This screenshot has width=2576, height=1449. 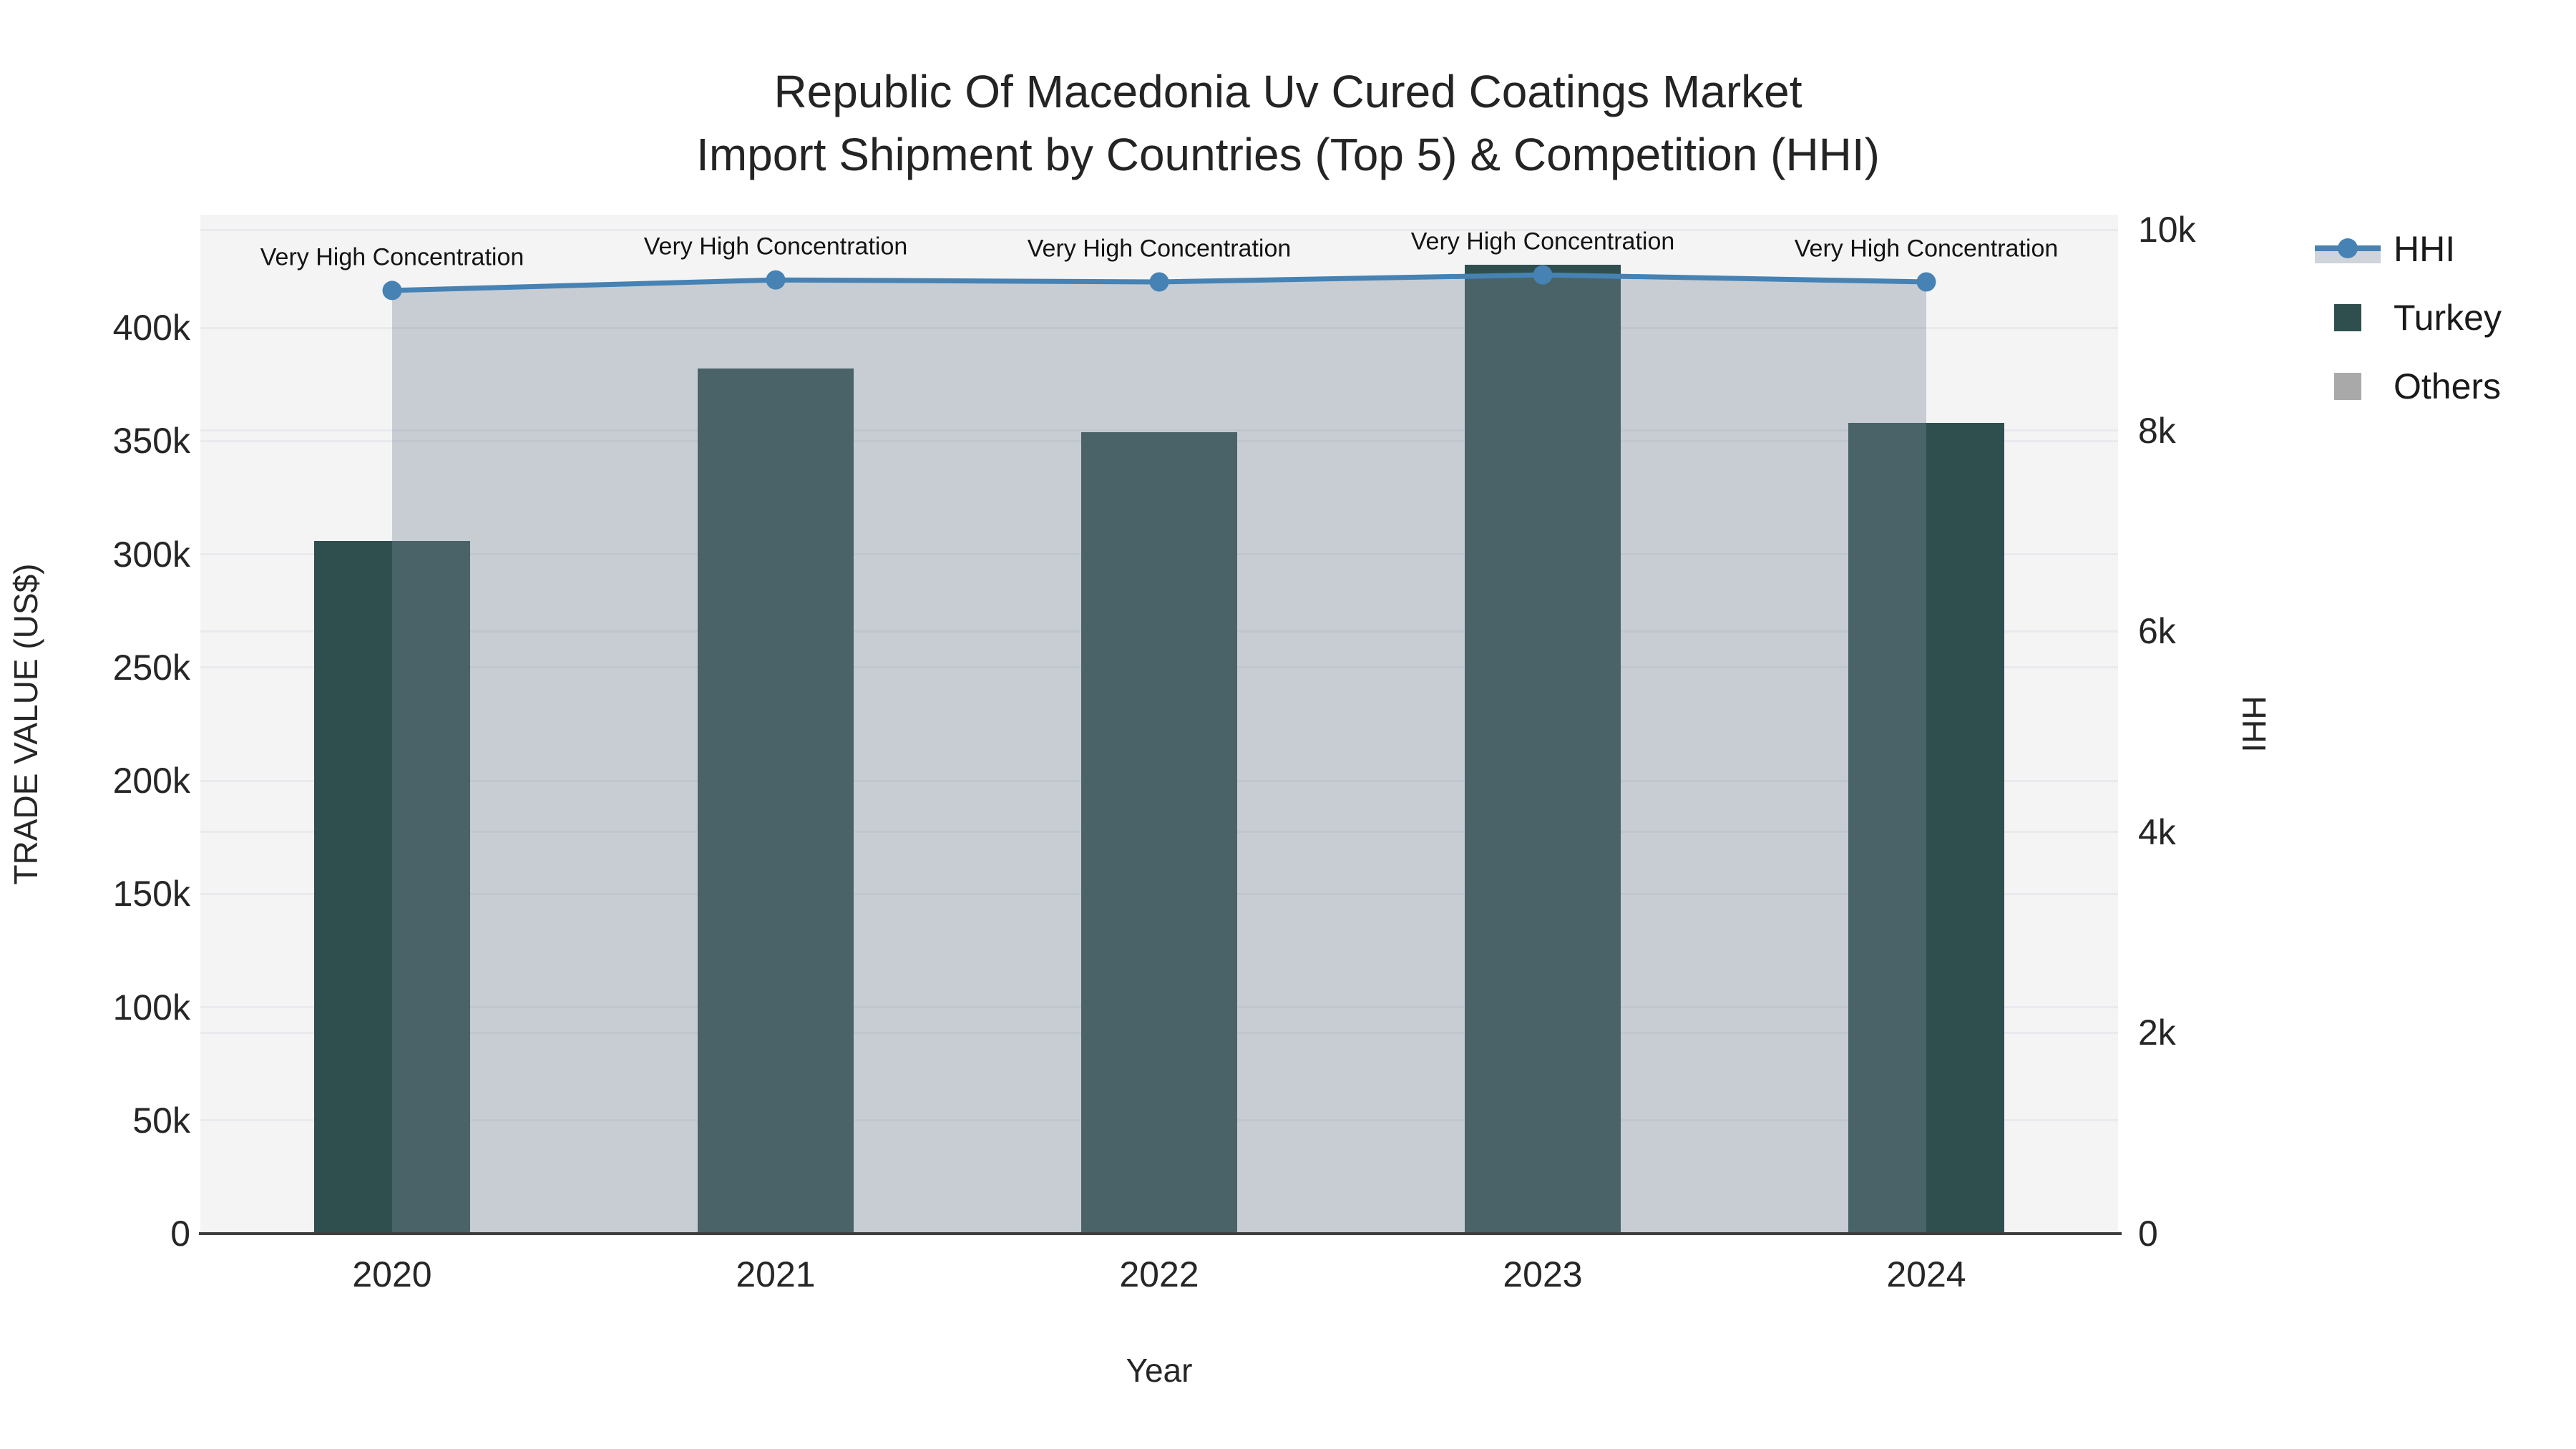 I want to click on legend-label-turkey: Turkey, so click(x=2448, y=318).